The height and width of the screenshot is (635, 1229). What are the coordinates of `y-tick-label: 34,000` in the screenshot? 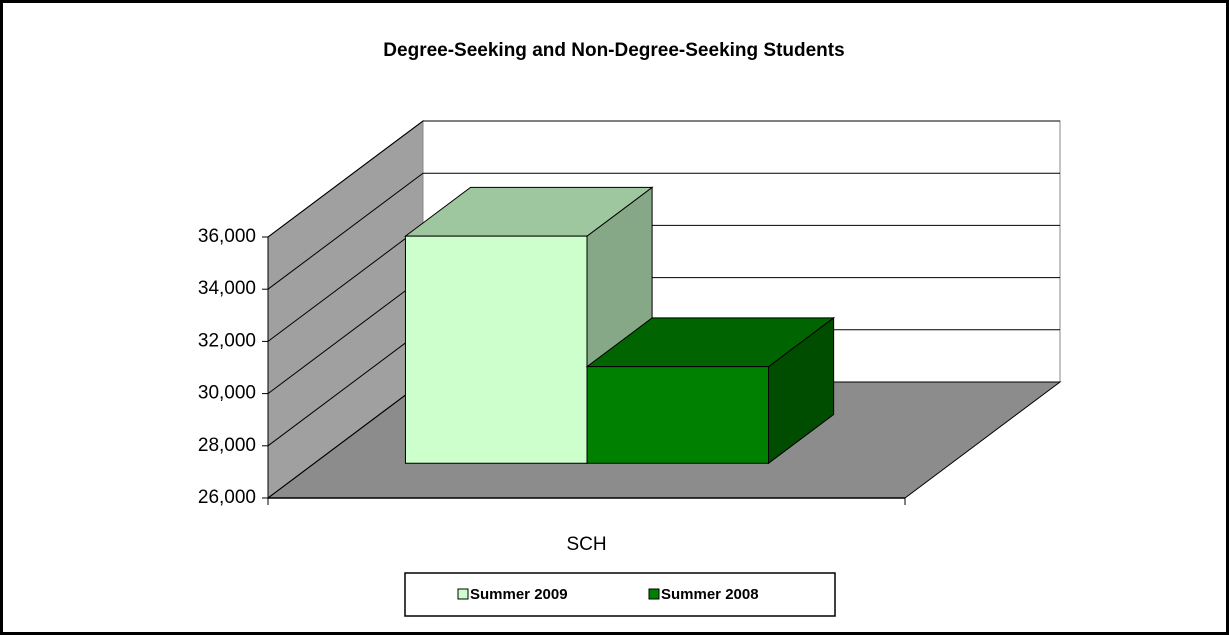 It's located at (227, 288).